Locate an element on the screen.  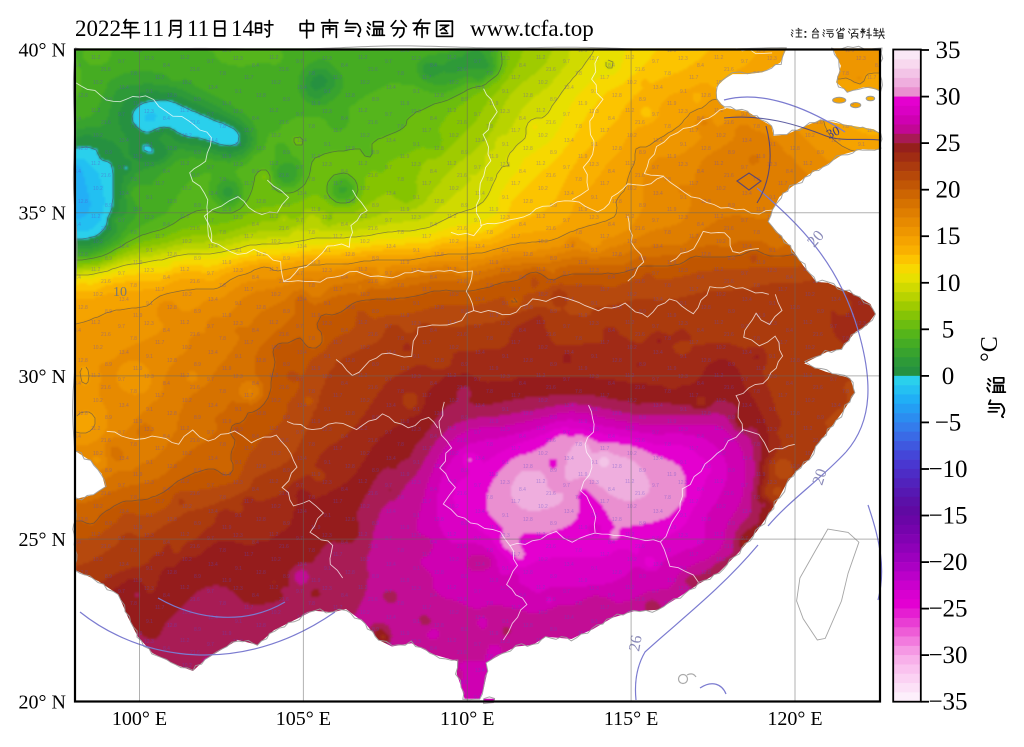
svg-text: 2022 is located at coordinates (98, 28).